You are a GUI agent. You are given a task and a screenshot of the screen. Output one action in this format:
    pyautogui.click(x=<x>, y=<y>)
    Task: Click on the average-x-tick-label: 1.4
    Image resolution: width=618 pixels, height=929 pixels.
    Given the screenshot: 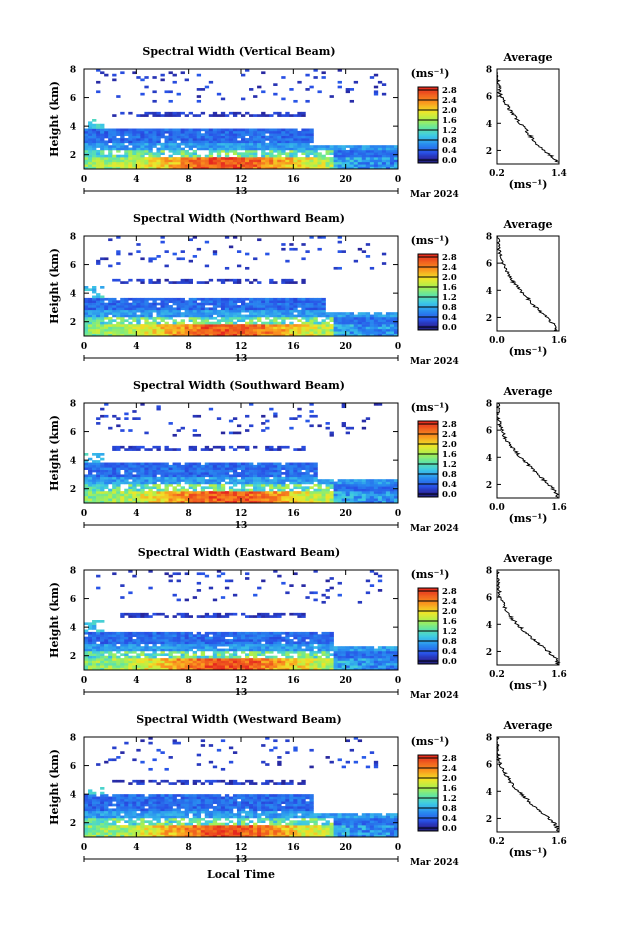 What is the action you would take?
    pyautogui.click(x=559, y=174)
    